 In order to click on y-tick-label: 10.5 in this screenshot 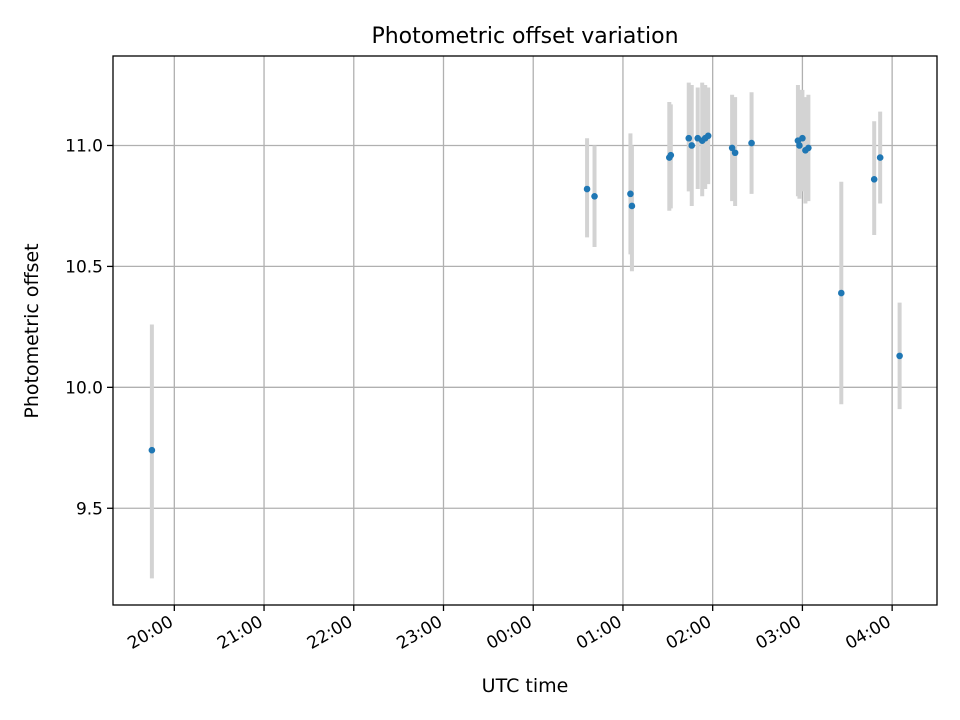, I will do `click(84, 267)`.